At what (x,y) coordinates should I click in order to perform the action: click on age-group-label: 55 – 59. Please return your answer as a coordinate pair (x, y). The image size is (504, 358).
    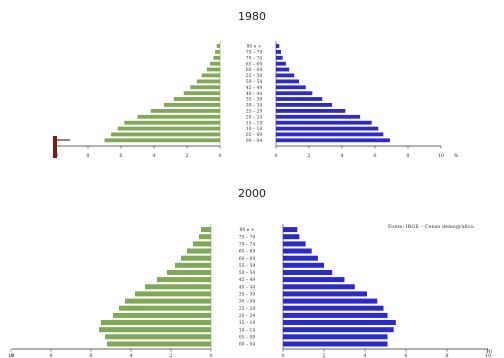
    Looking at the image, I should click on (254, 76).